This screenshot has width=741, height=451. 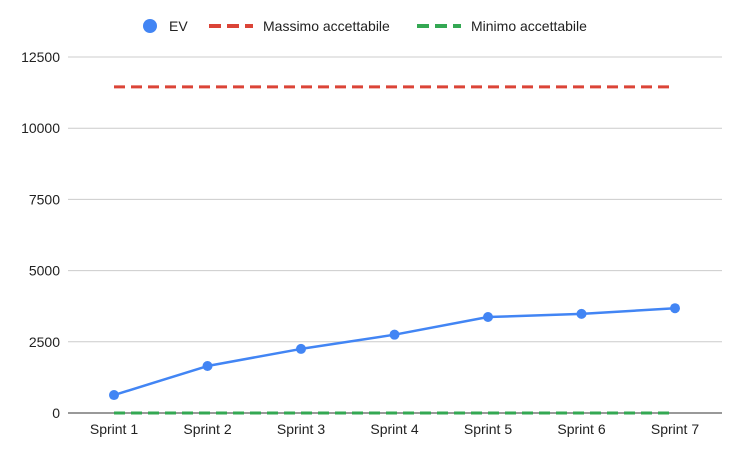 What do you see at coordinates (44, 271) in the screenshot?
I see `y-tick-label: 5000` at bounding box center [44, 271].